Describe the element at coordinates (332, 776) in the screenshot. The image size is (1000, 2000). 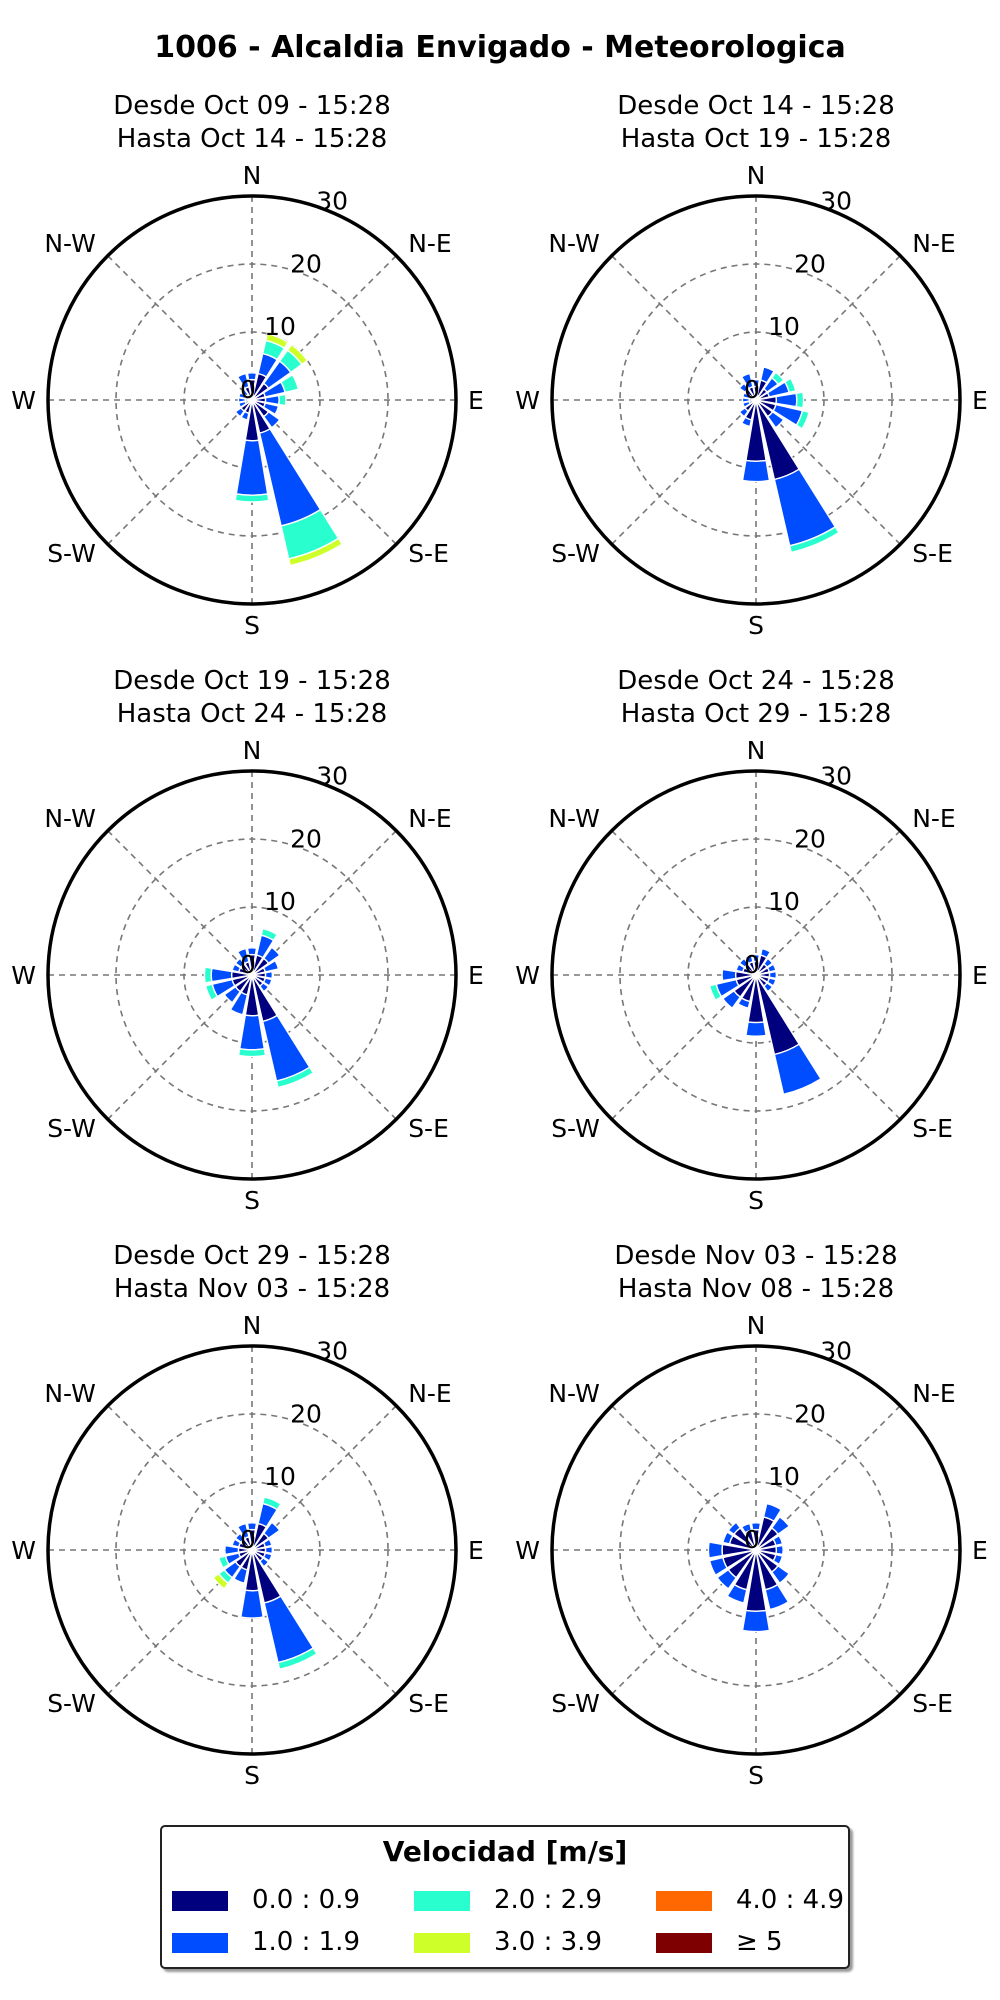
I see `radial-tick-label: 30` at that location.